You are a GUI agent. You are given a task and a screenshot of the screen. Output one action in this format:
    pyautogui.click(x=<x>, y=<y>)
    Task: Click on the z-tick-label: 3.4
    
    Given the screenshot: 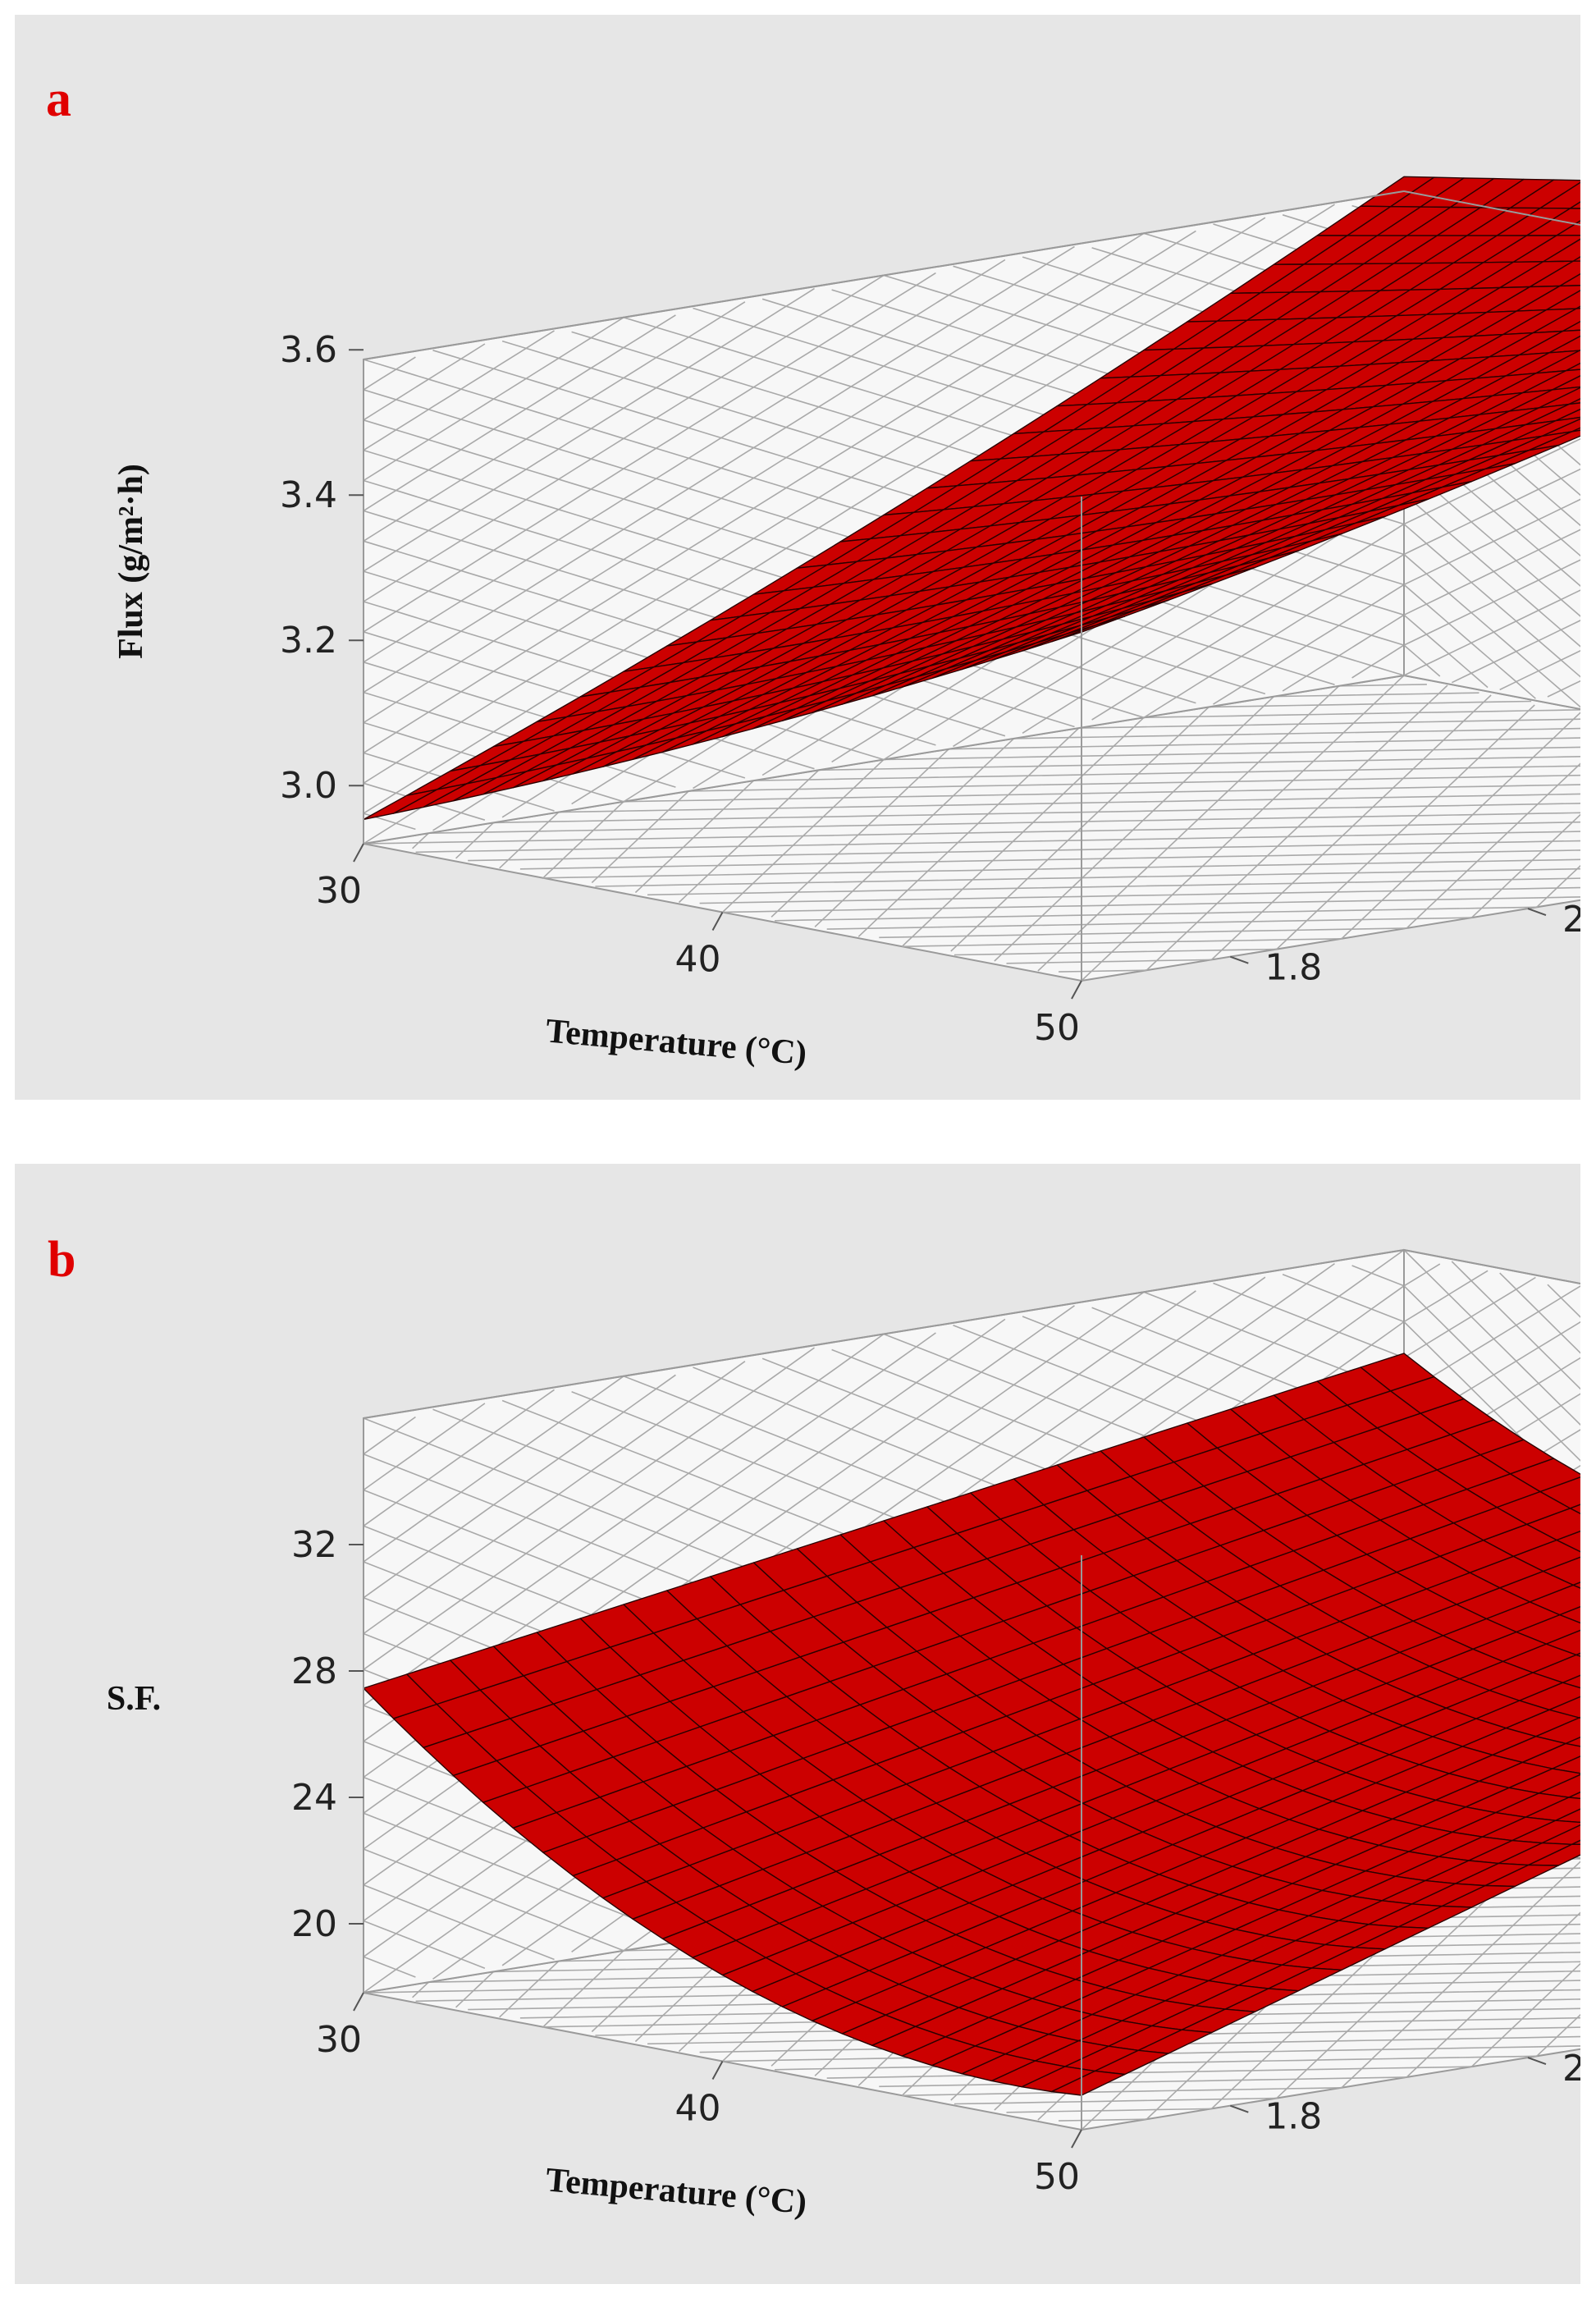 What is the action you would take?
    pyautogui.click(x=308, y=495)
    